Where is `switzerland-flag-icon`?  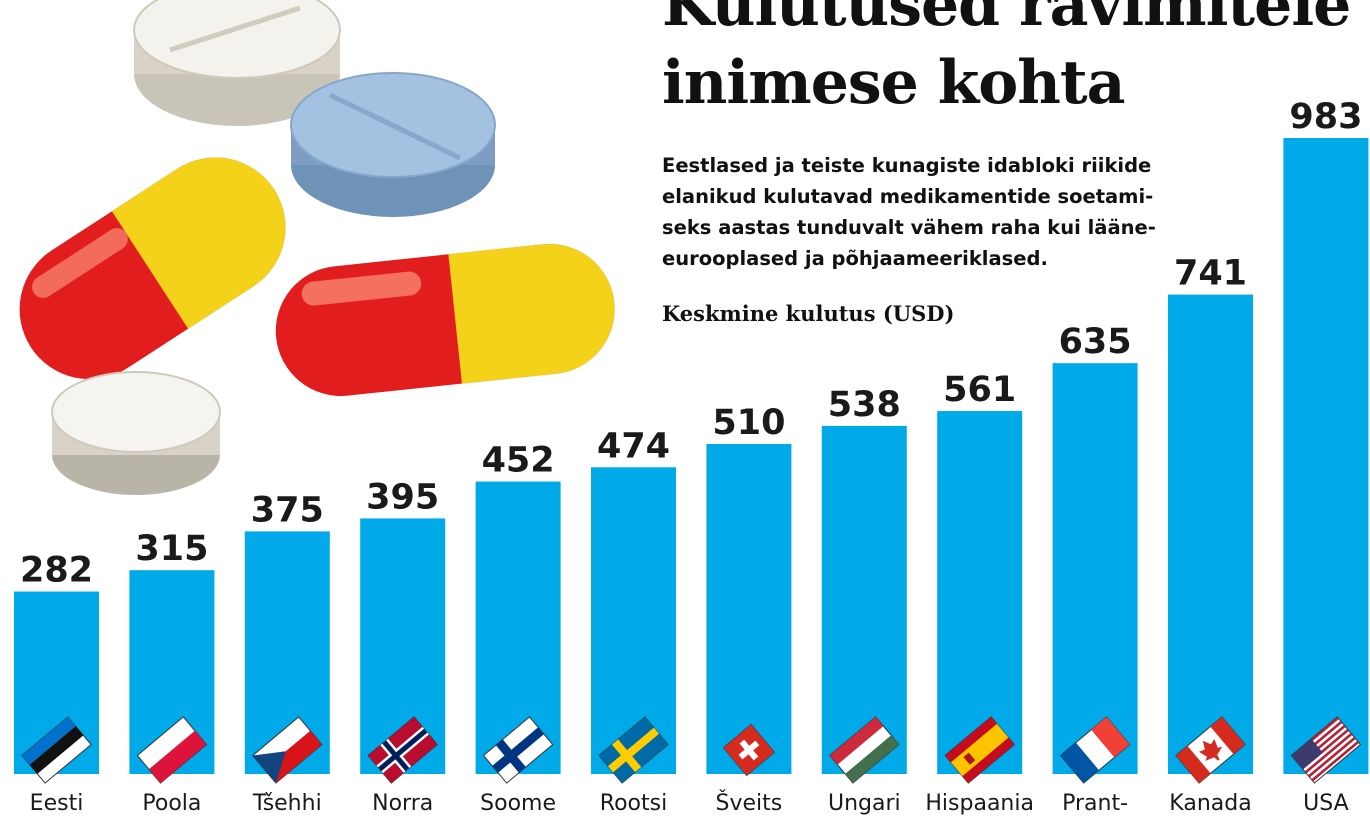 switzerland-flag-icon is located at coordinates (748, 750).